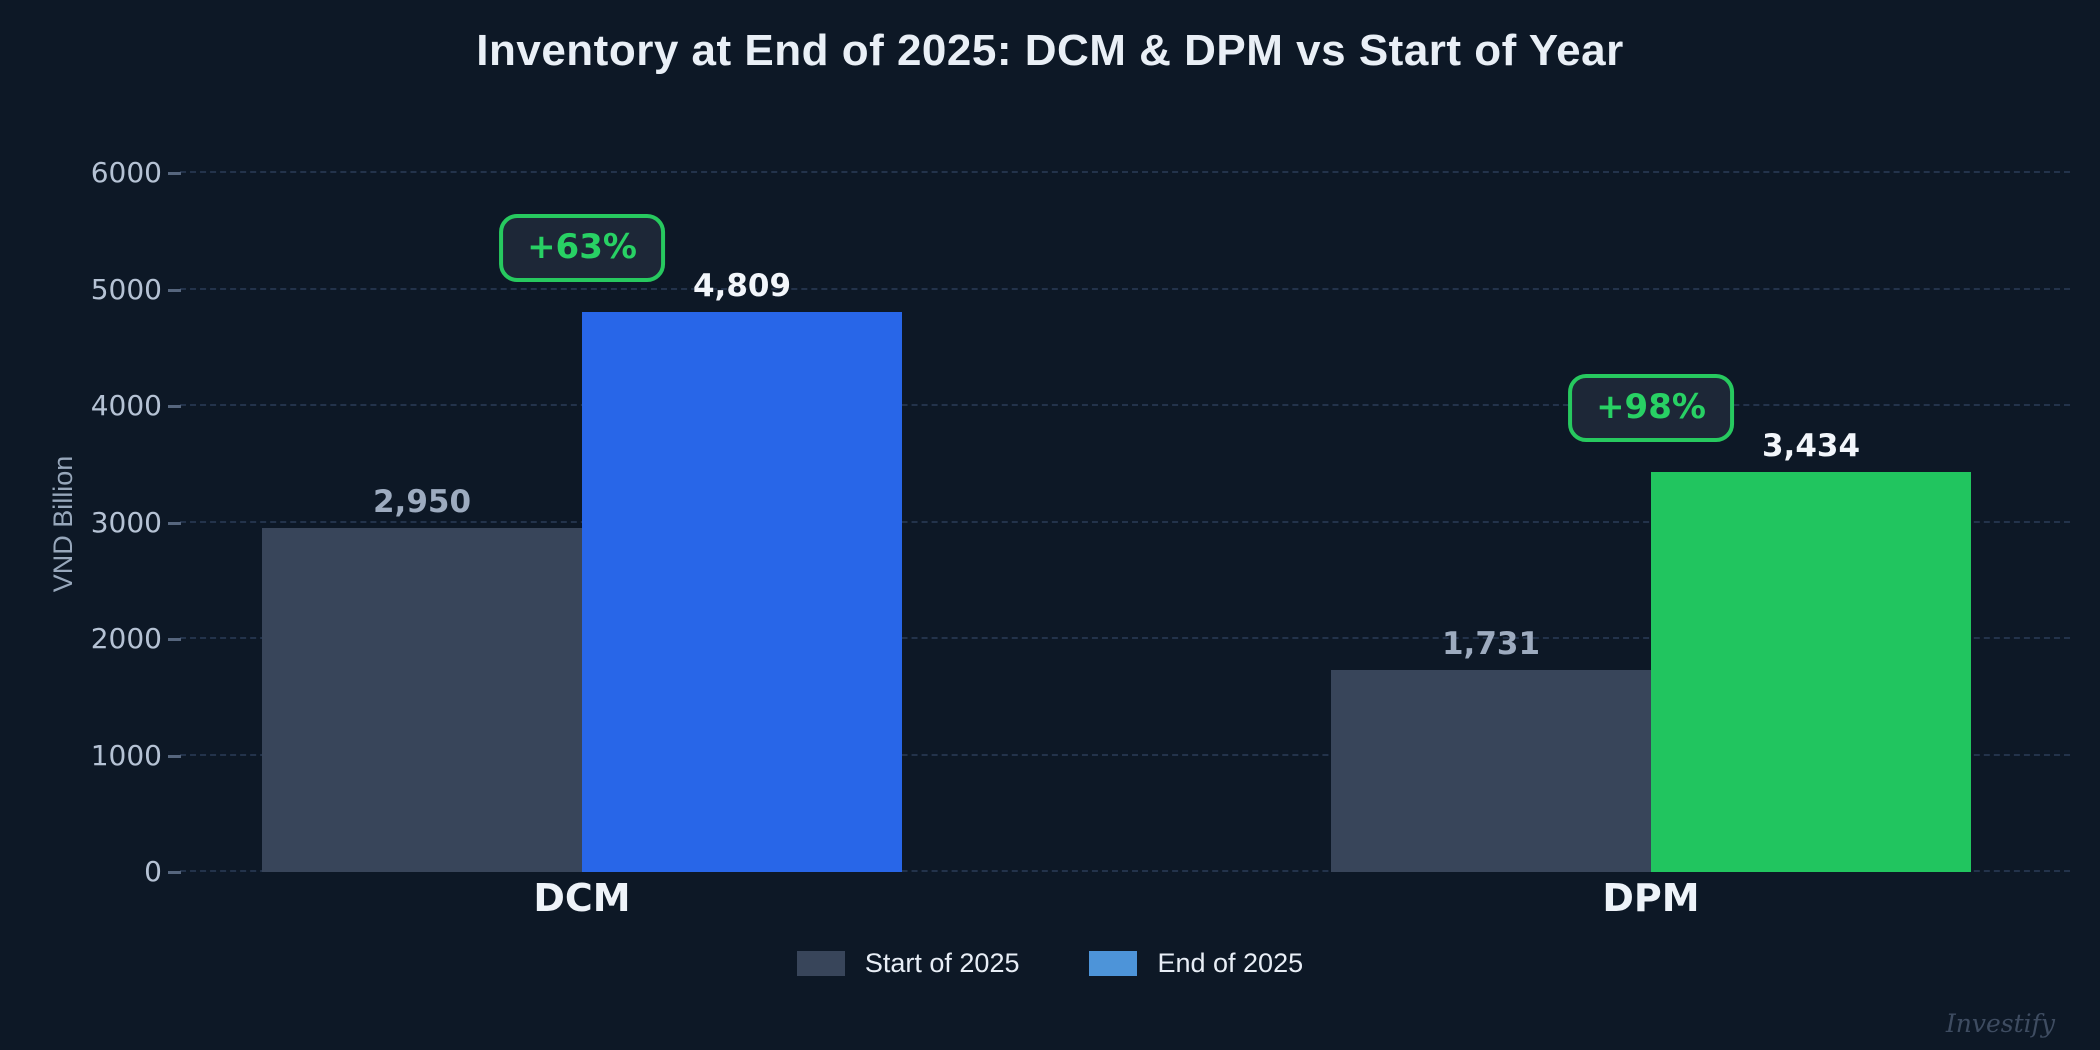 This screenshot has height=1050, width=2100. Describe the element at coordinates (126, 405) in the screenshot. I see `y-tick-label-4000: 4000` at that location.